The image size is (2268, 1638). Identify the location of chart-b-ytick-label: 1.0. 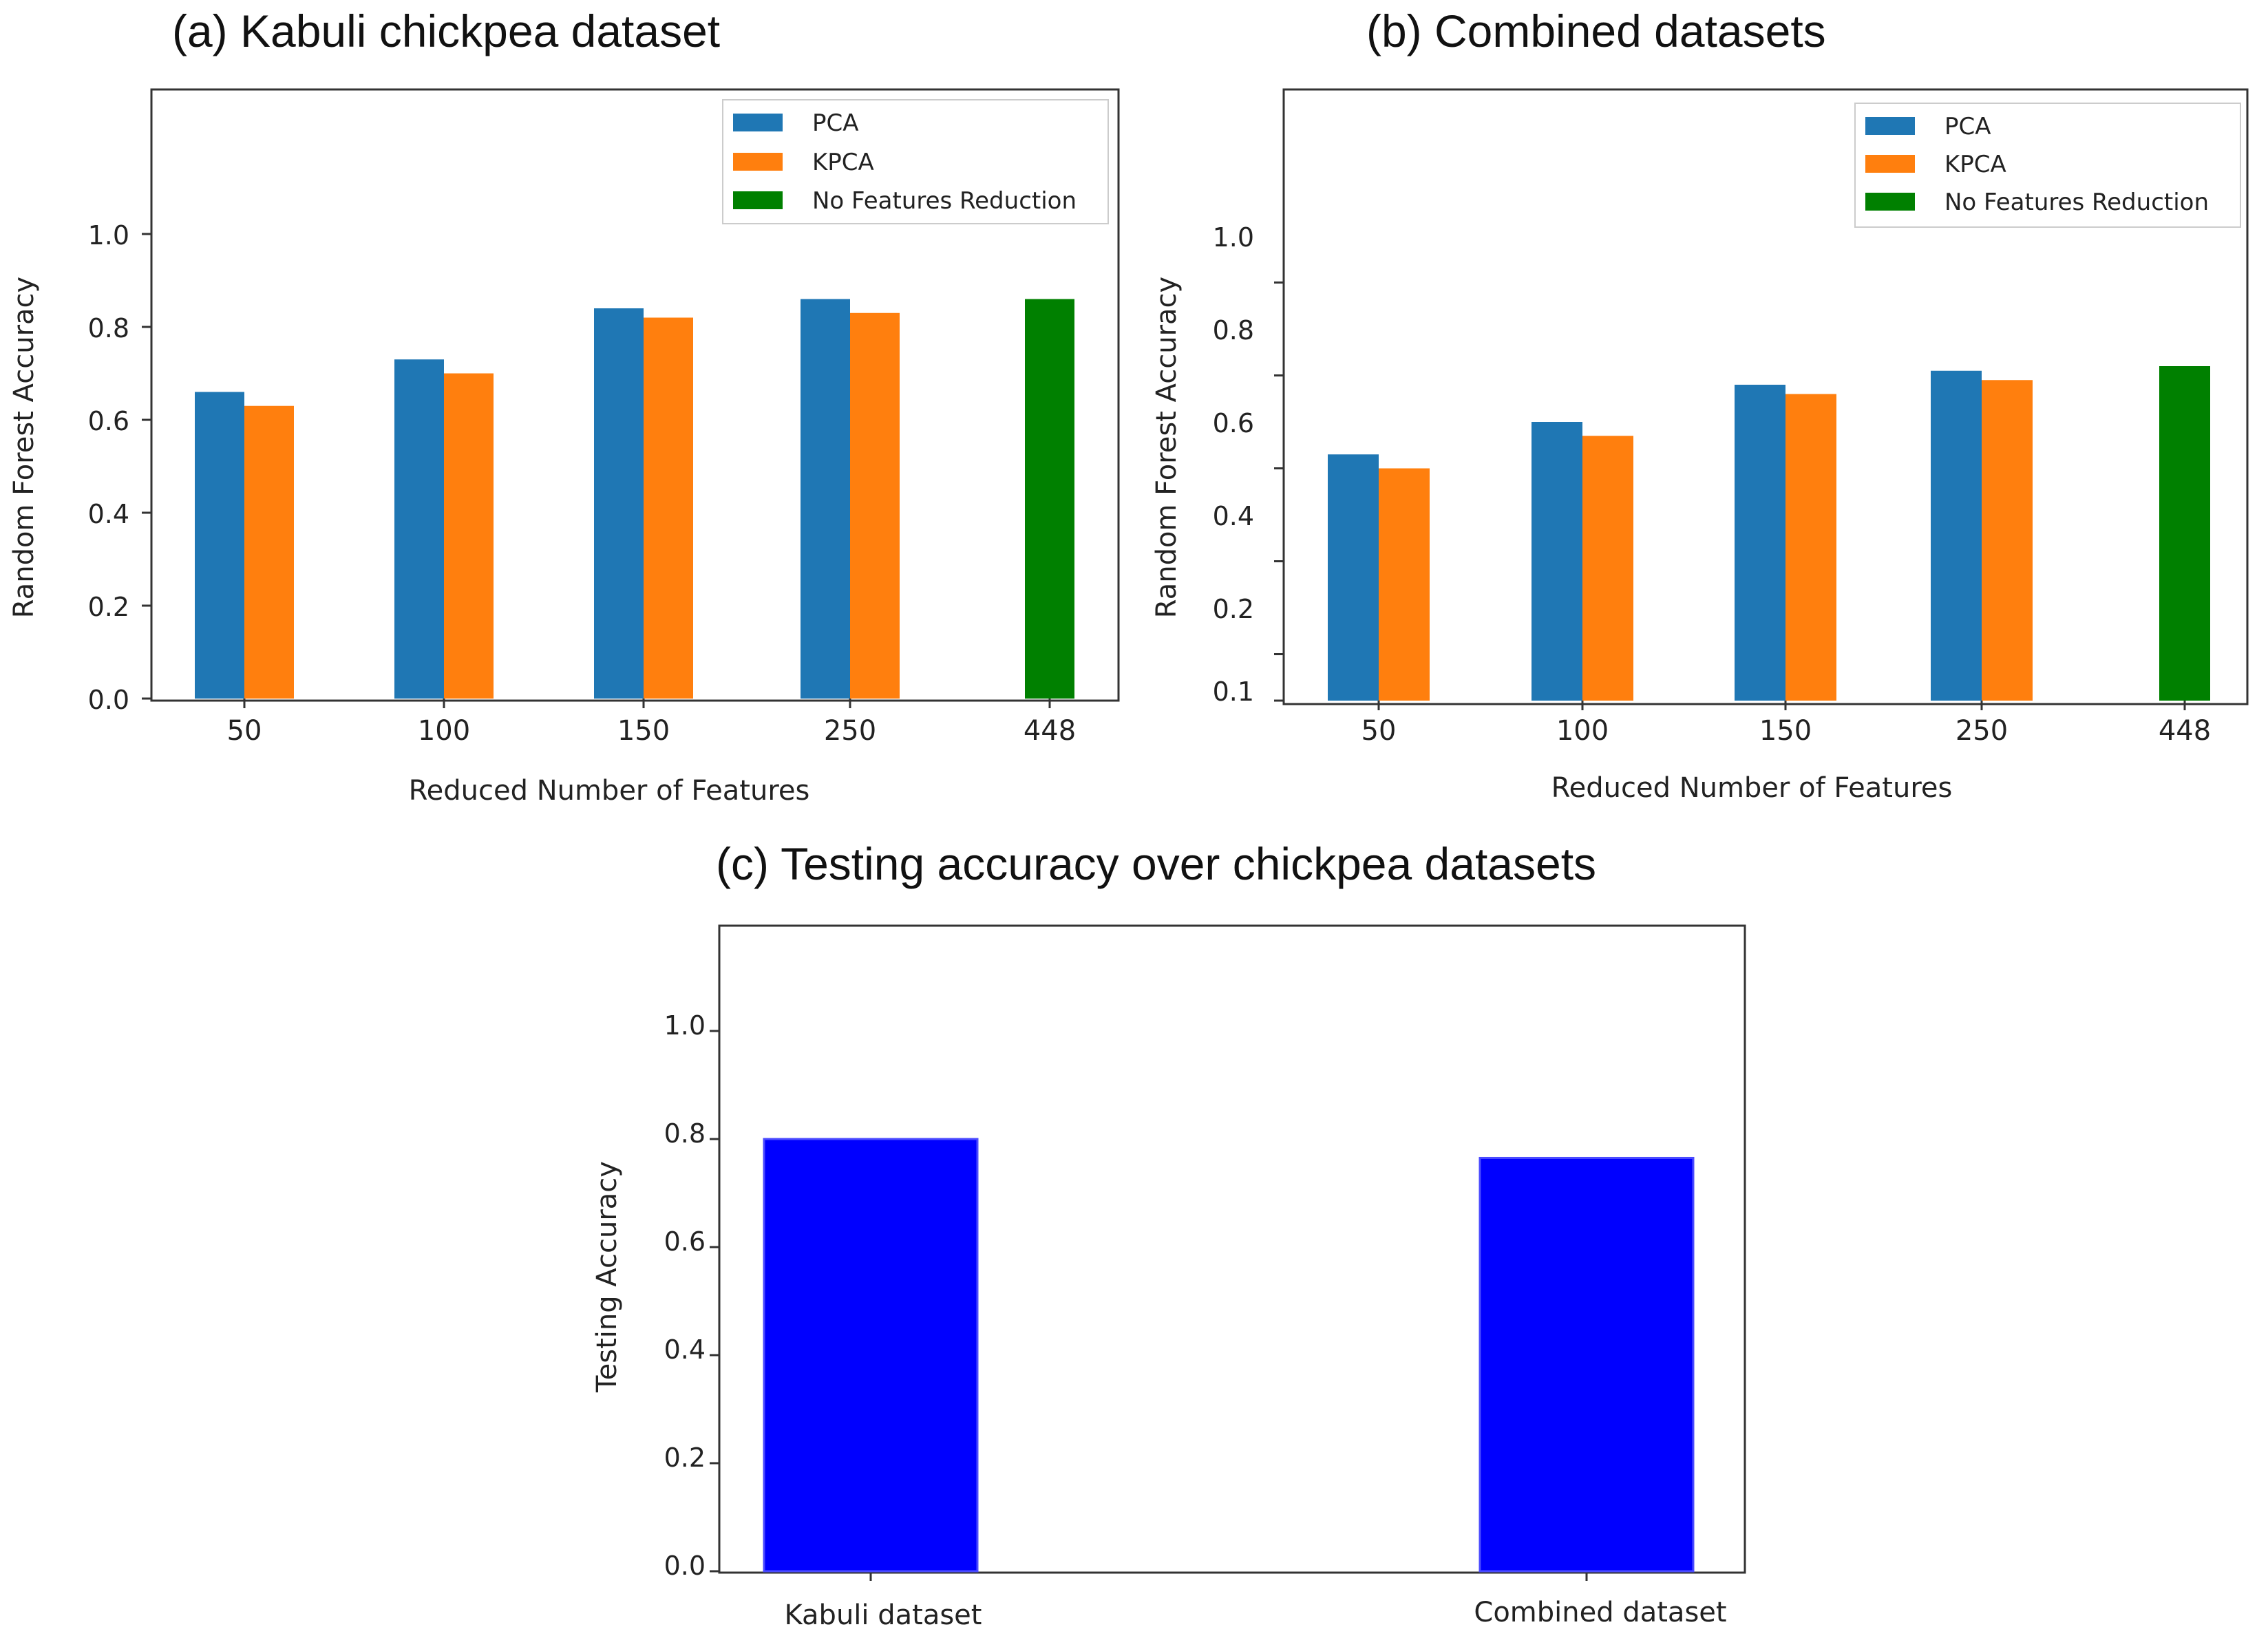
(1233, 237).